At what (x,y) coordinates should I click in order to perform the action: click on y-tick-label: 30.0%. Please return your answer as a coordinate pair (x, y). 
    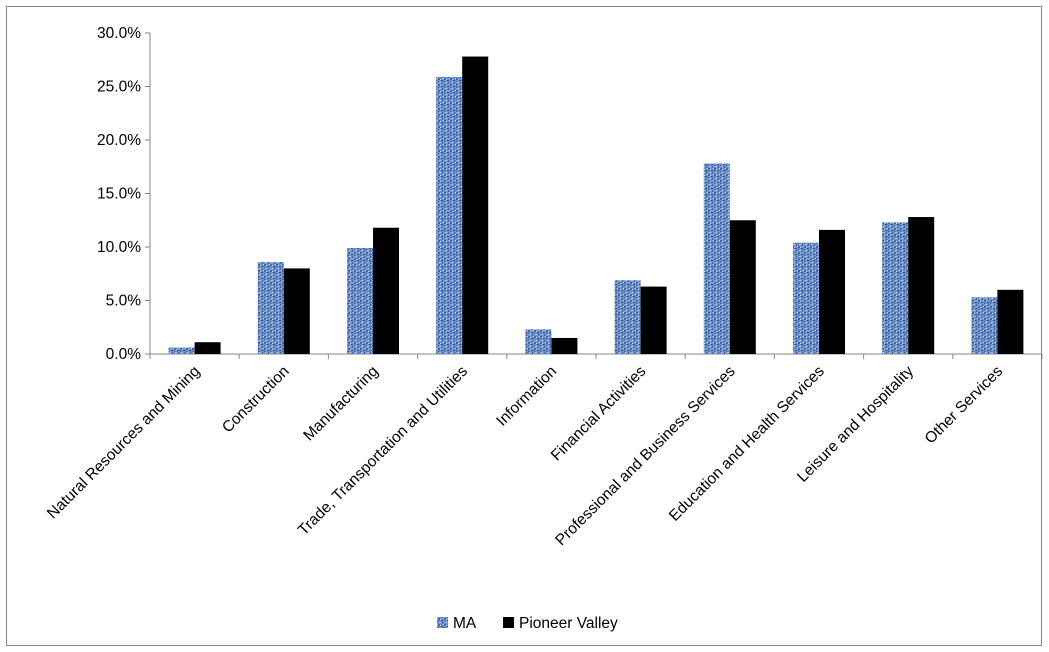
    Looking at the image, I should click on (119, 33).